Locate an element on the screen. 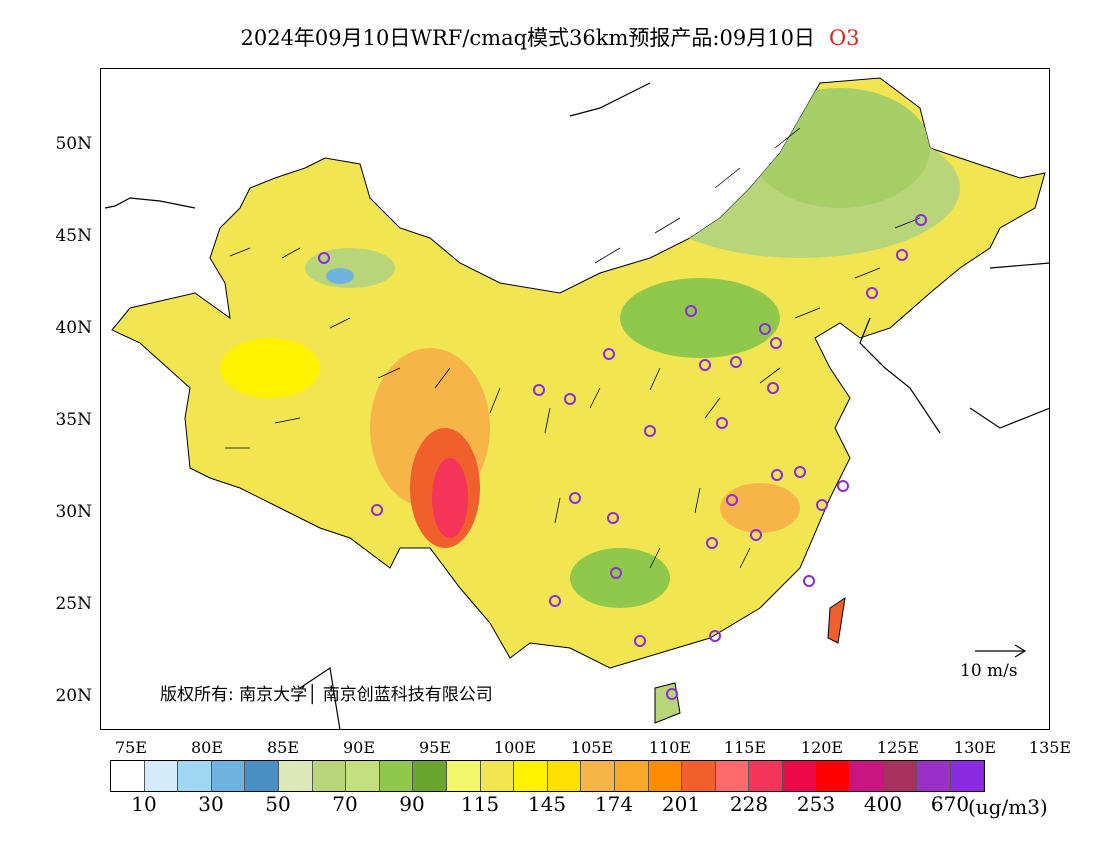 This screenshot has width=1100, height=850. lat-label: 45N is located at coordinates (73, 236).